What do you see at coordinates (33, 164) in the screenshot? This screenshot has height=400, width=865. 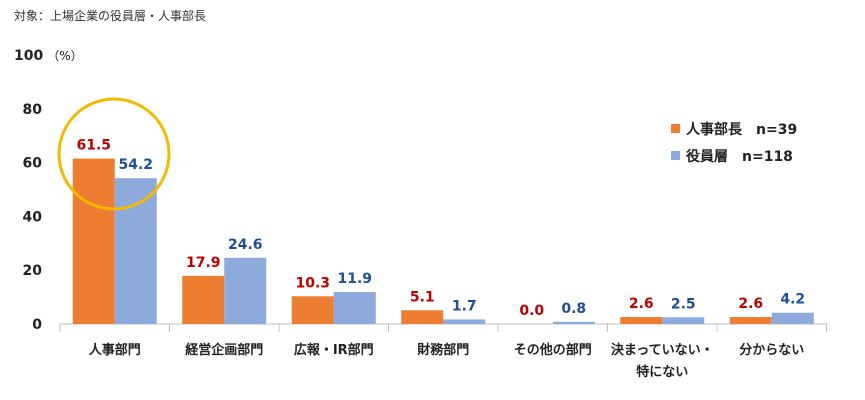 I see `y-tick-label: 60` at bounding box center [33, 164].